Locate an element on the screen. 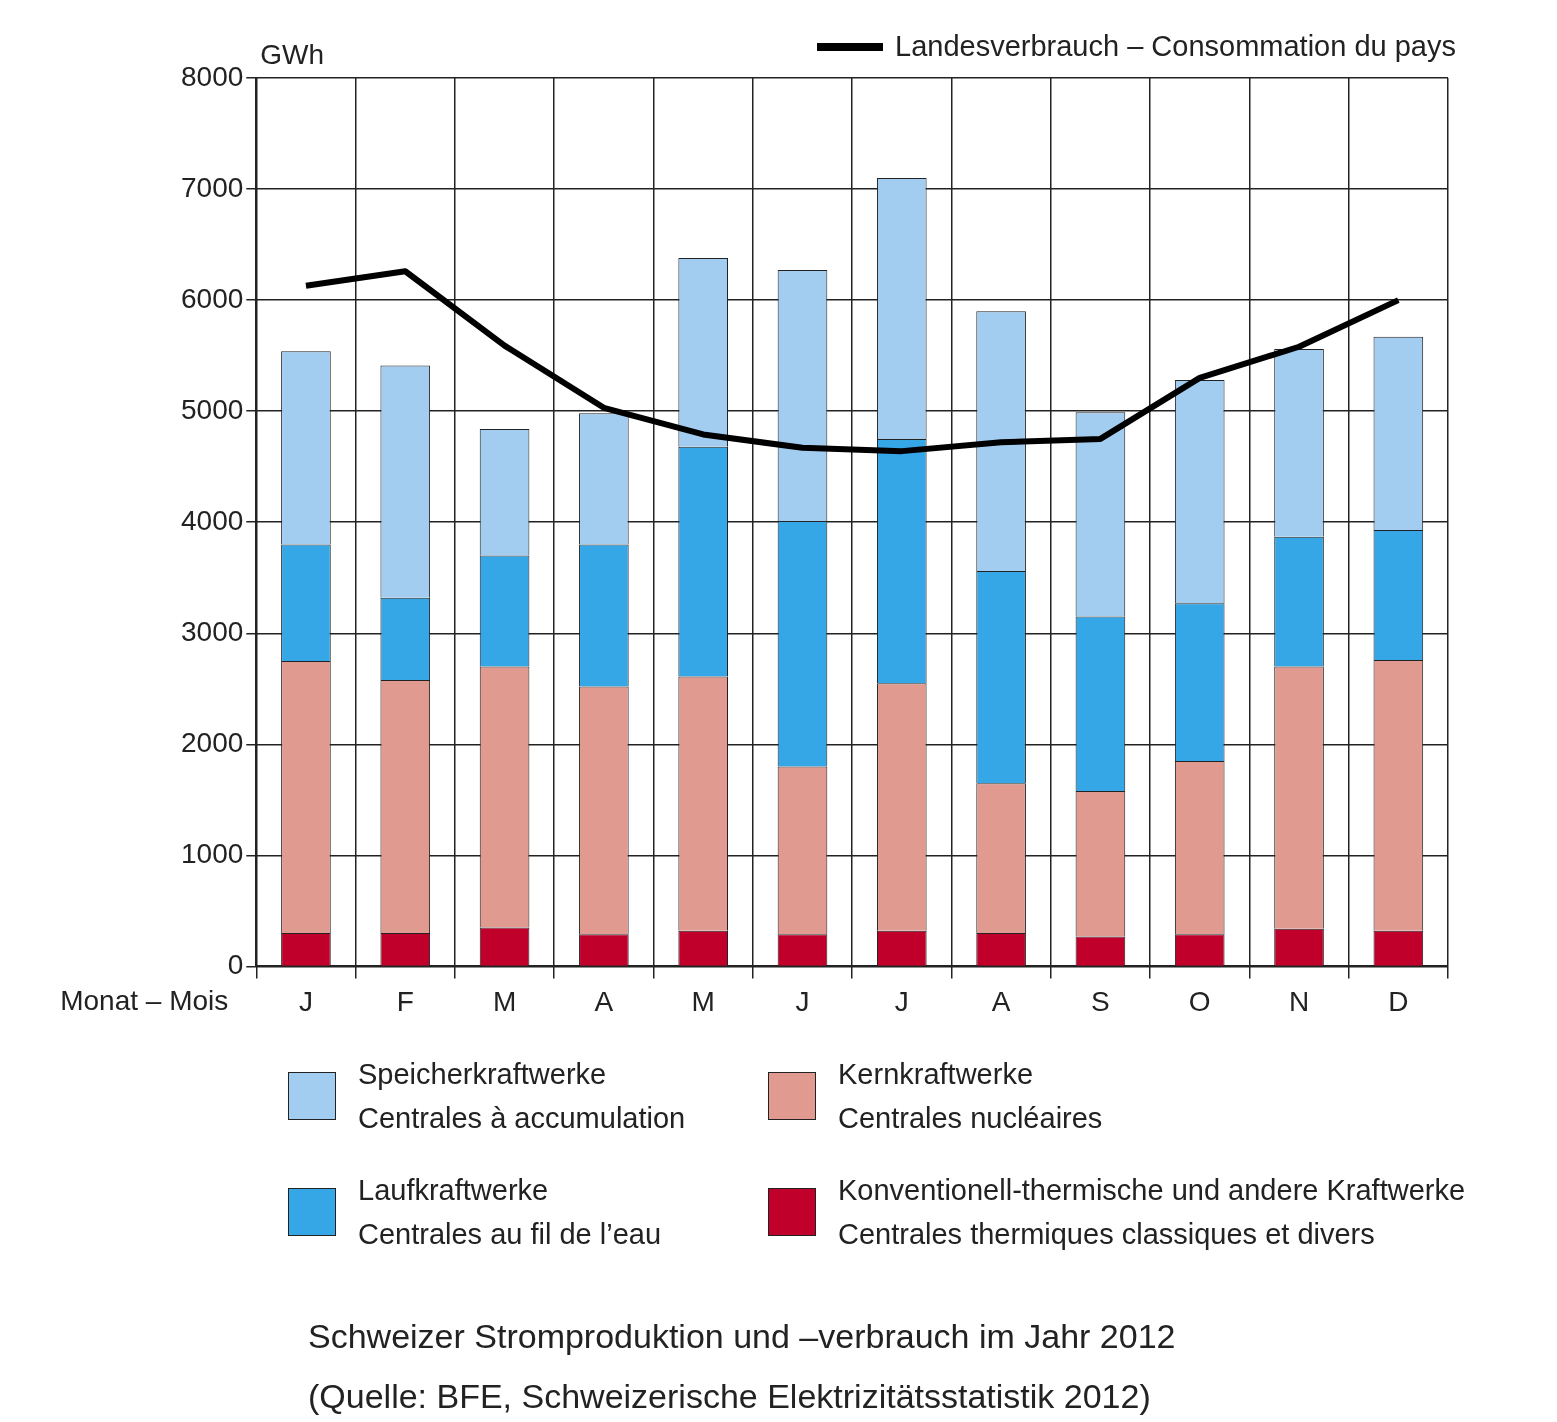 Image resolution: width=1557 pixels, height=1422 pixels. x-axis-title: Monat – Mois is located at coordinates (144, 1001).